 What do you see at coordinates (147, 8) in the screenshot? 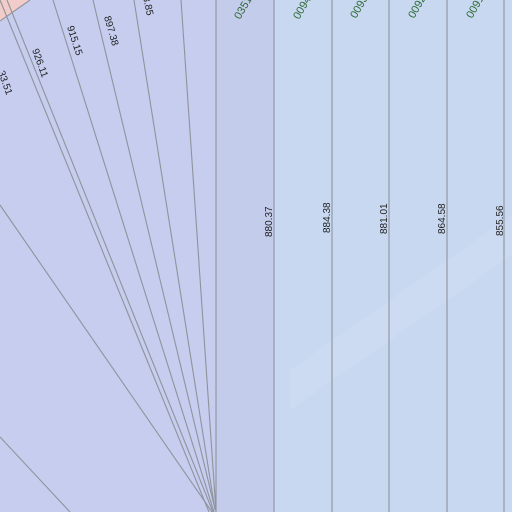
I see `fan-dimension-label: 3.85` at bounding box center [147, 8].